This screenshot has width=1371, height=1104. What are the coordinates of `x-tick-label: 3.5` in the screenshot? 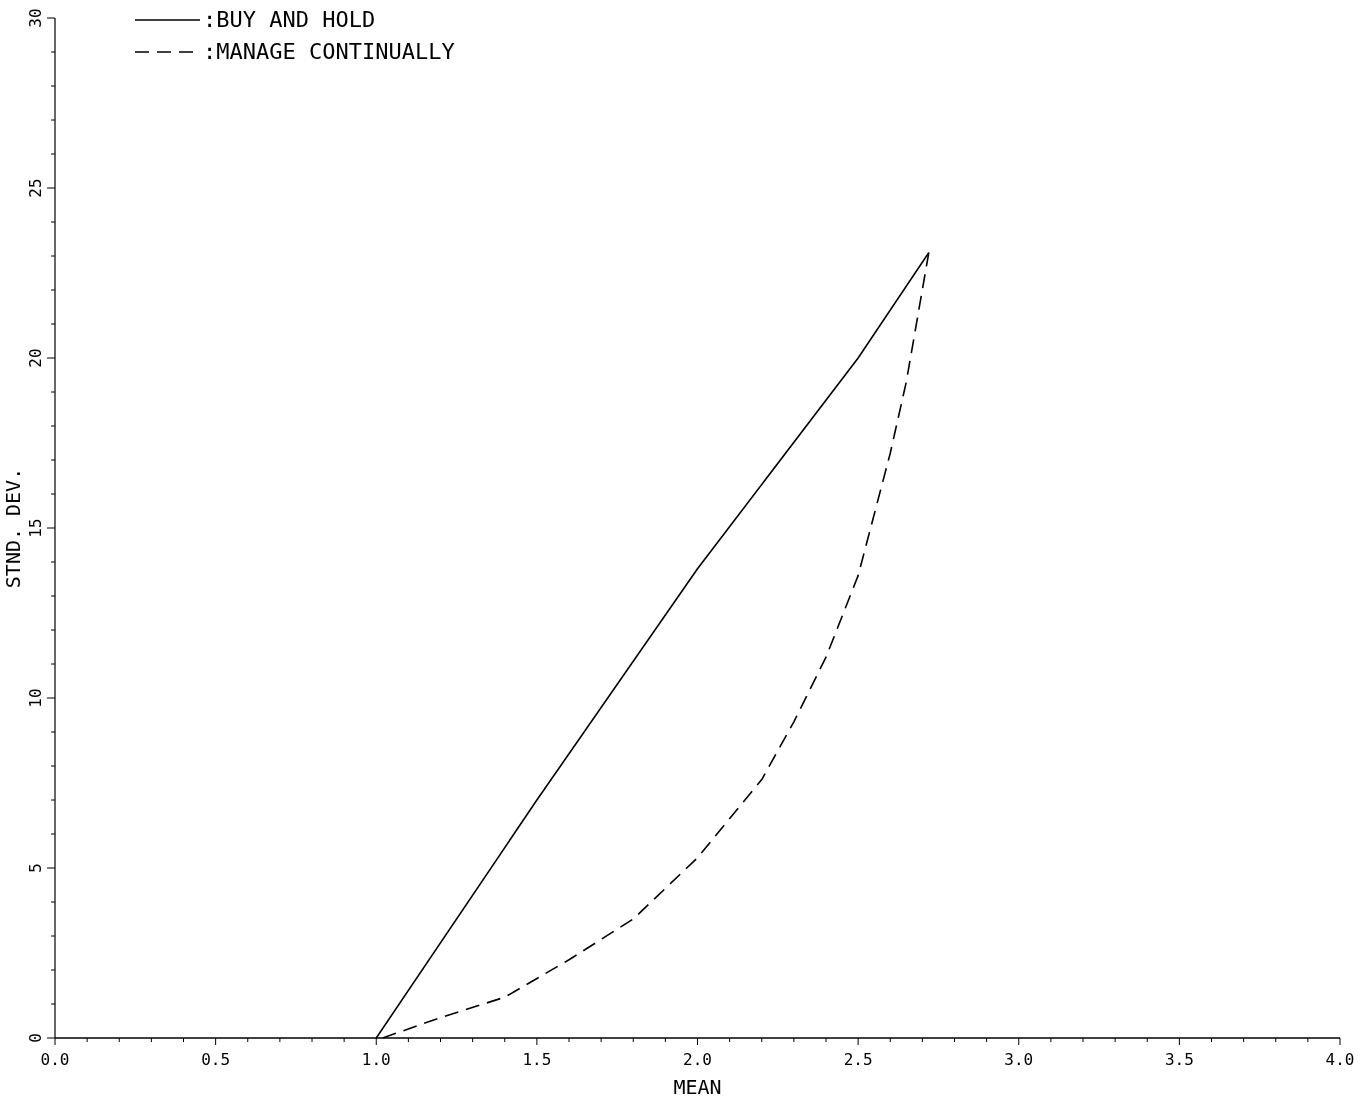 It's located at (1179, 1059).